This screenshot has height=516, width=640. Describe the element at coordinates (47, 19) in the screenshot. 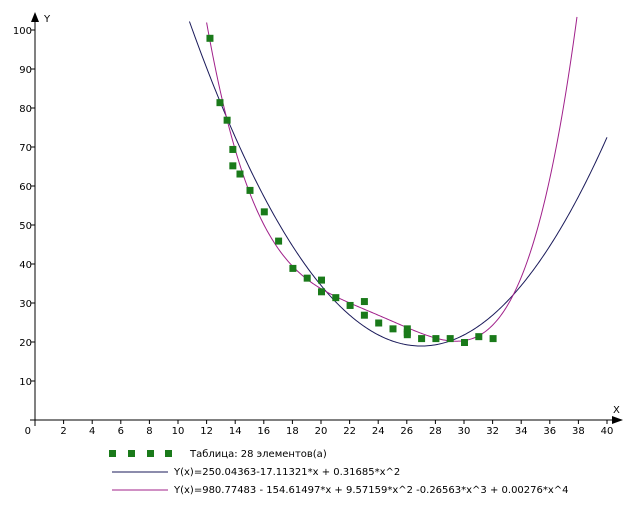

I see `y-axis-label: Y` at that location.